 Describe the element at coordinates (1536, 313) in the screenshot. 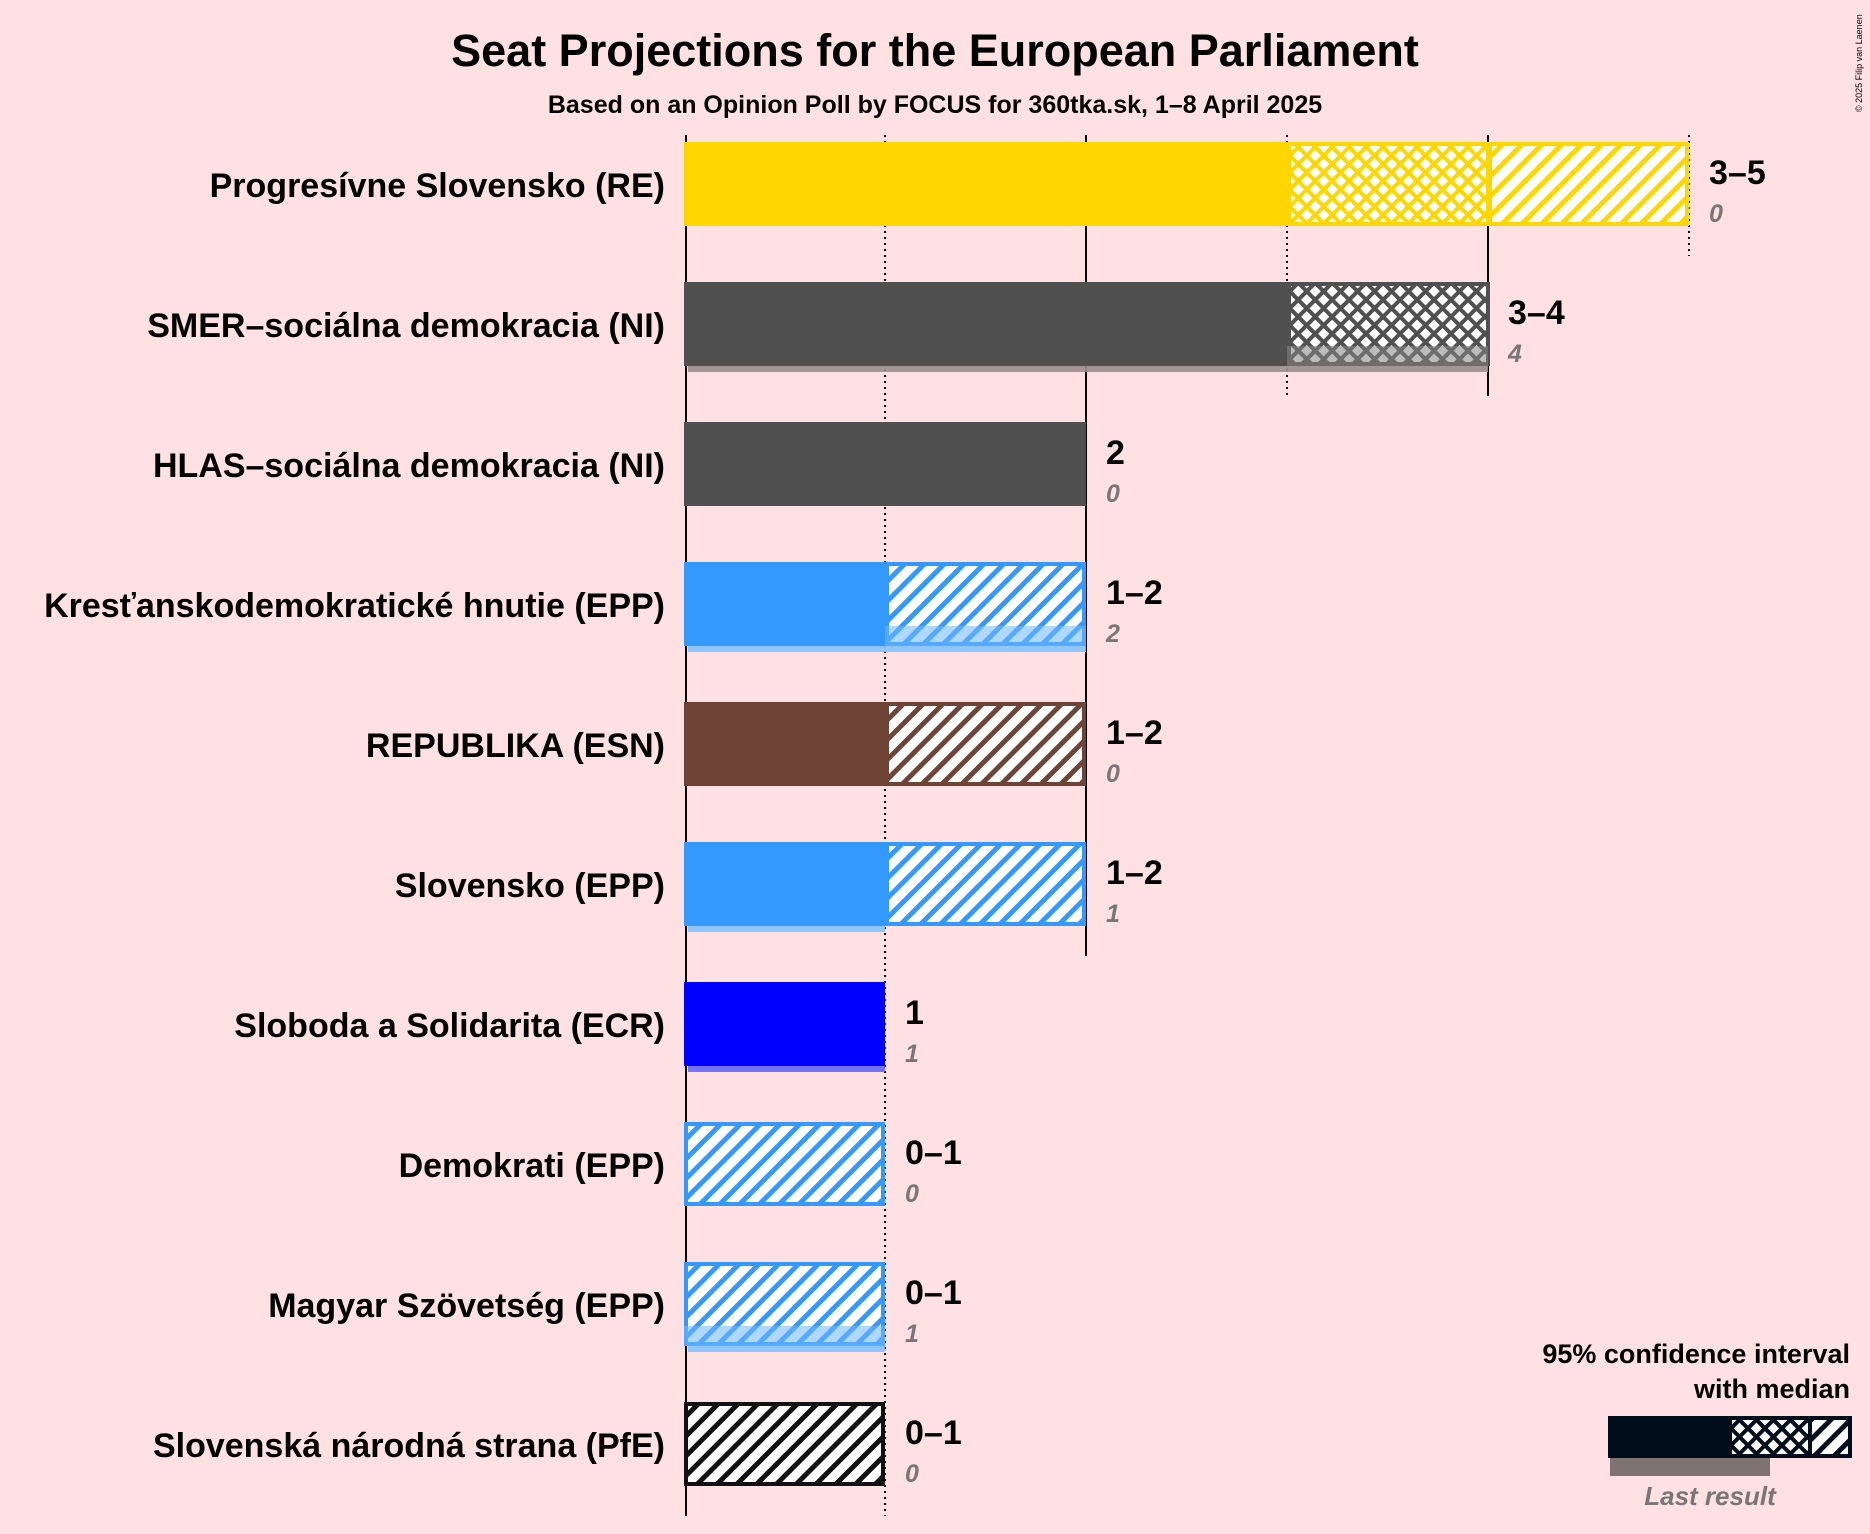

I see `range-label: 3–4` at that location.